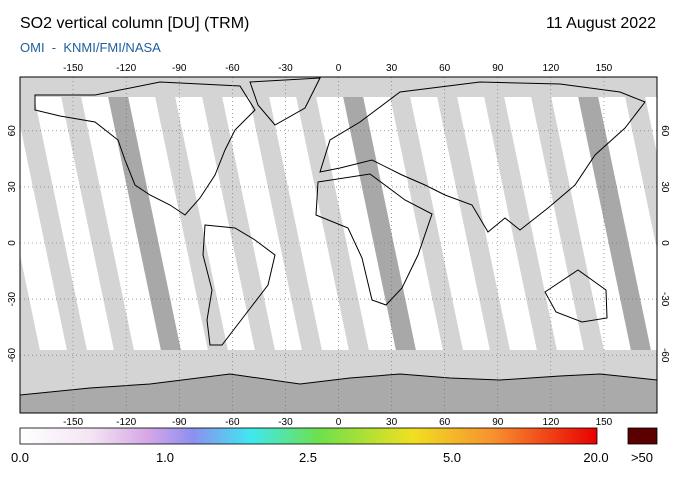  I want to click on colorbar-label: 2.5, so click(308, 457).